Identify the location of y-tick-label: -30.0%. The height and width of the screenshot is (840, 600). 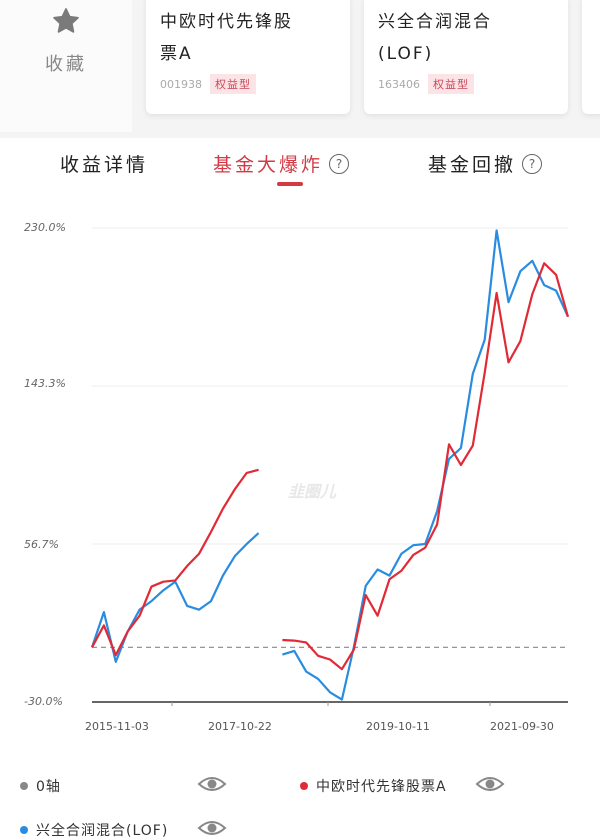
(43, 701).